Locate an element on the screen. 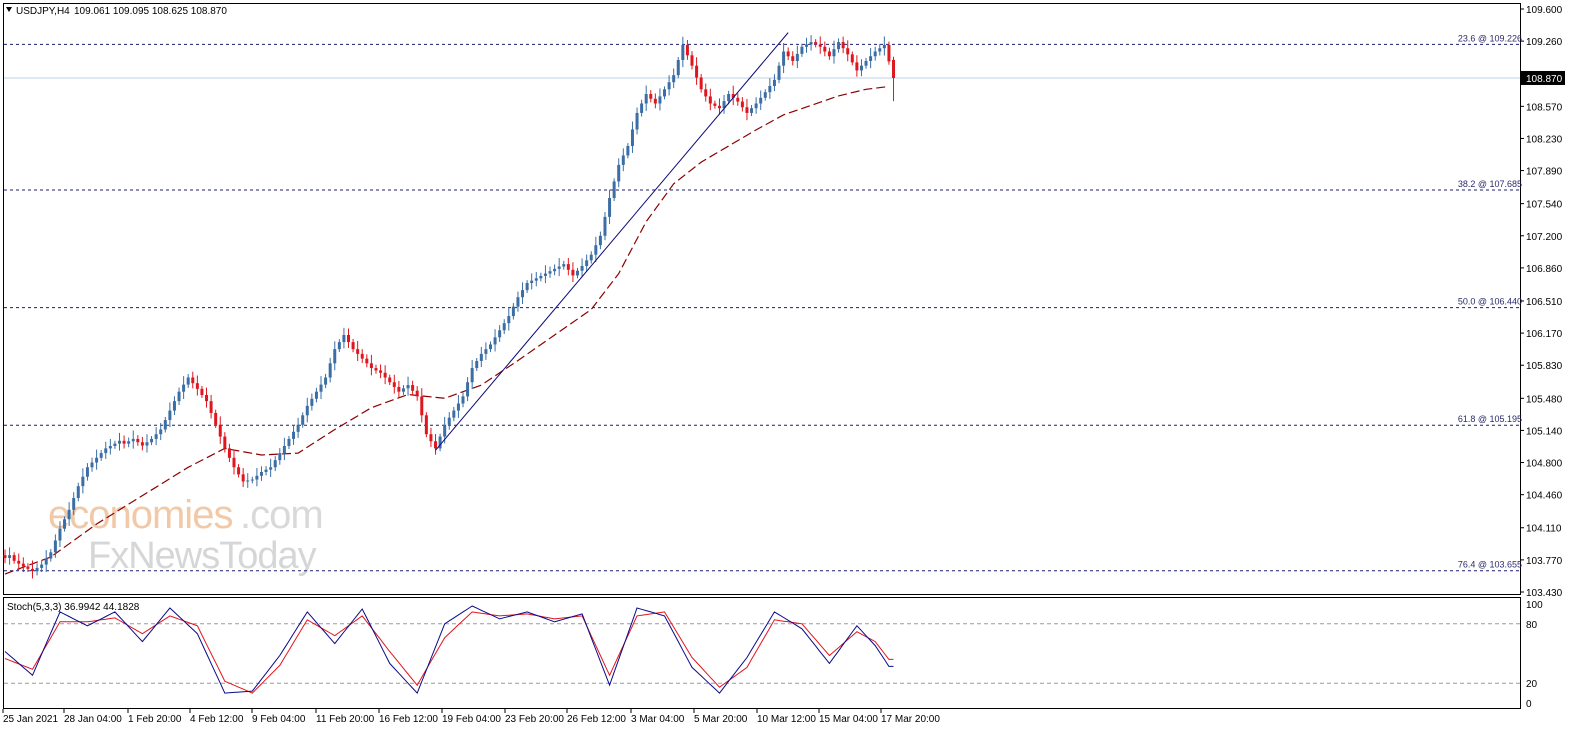 This screenshot has height=743, width=1596. current-price-badge is located at coordinates (1543, 77).